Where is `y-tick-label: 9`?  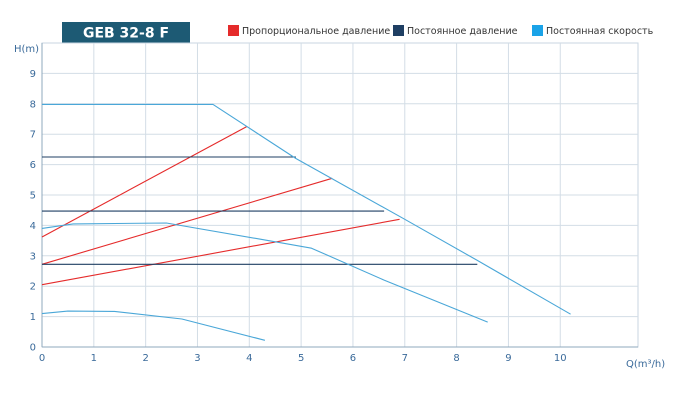
y-tick-label: 9 is located at coordinates (33, 74).